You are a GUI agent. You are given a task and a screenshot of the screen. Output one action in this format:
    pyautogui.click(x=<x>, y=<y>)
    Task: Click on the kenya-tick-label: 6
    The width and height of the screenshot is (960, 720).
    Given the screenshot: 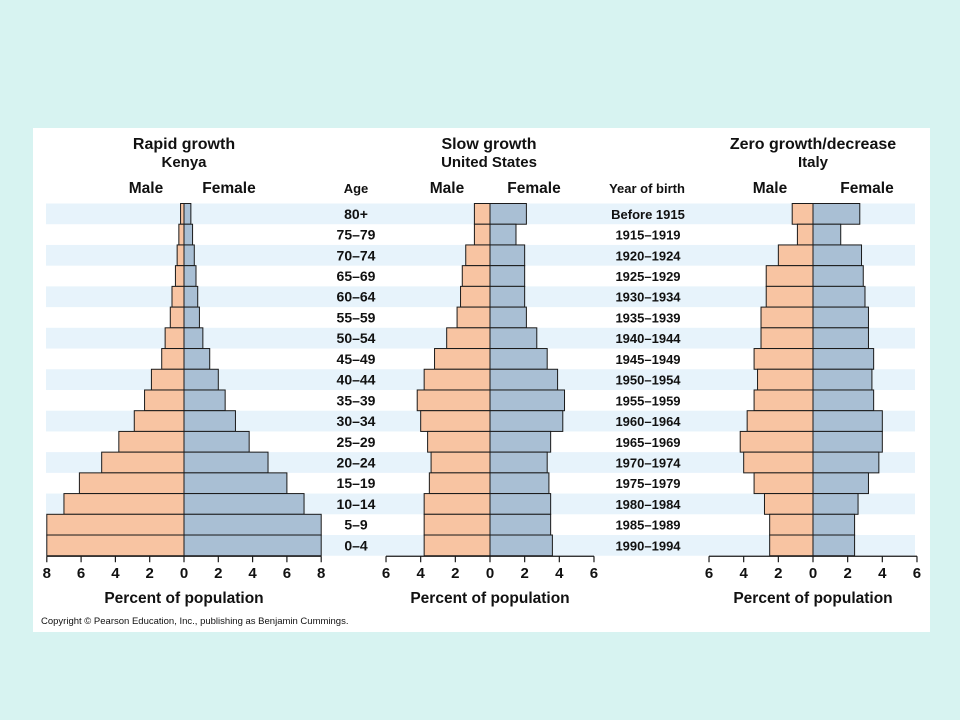 What is the action you would take?
    pyautogui.click(x=81, y=573)
    